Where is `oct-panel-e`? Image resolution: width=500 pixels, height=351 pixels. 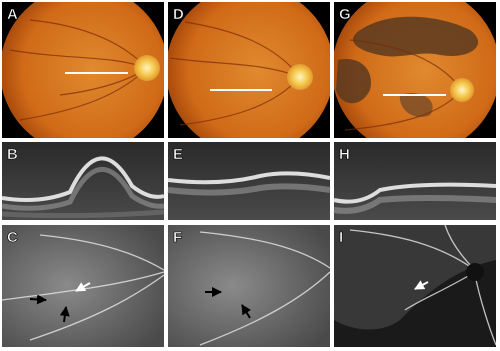 oct-panel-e is located at coordinates (249, 181).